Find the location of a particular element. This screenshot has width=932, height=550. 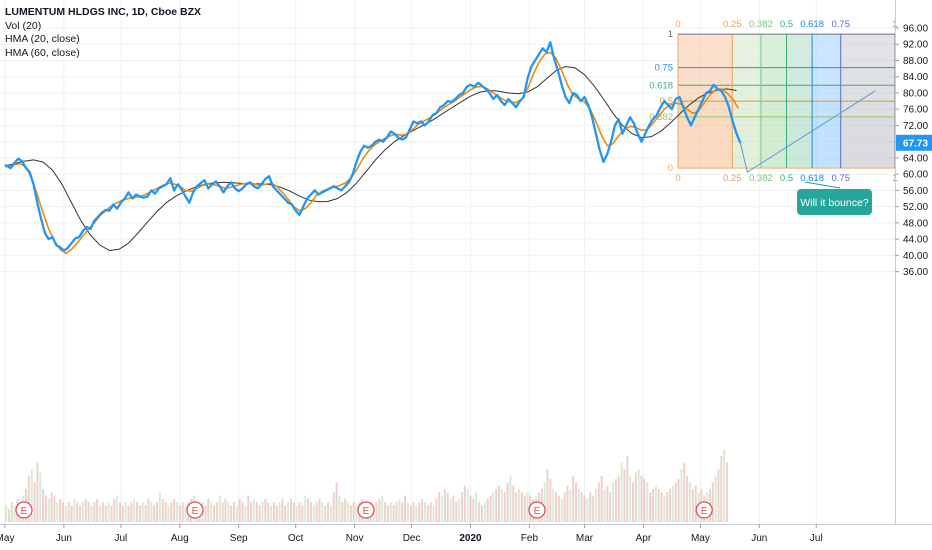

fib-time-label-bottom: 0.75 is located at coordinates (841, 178).